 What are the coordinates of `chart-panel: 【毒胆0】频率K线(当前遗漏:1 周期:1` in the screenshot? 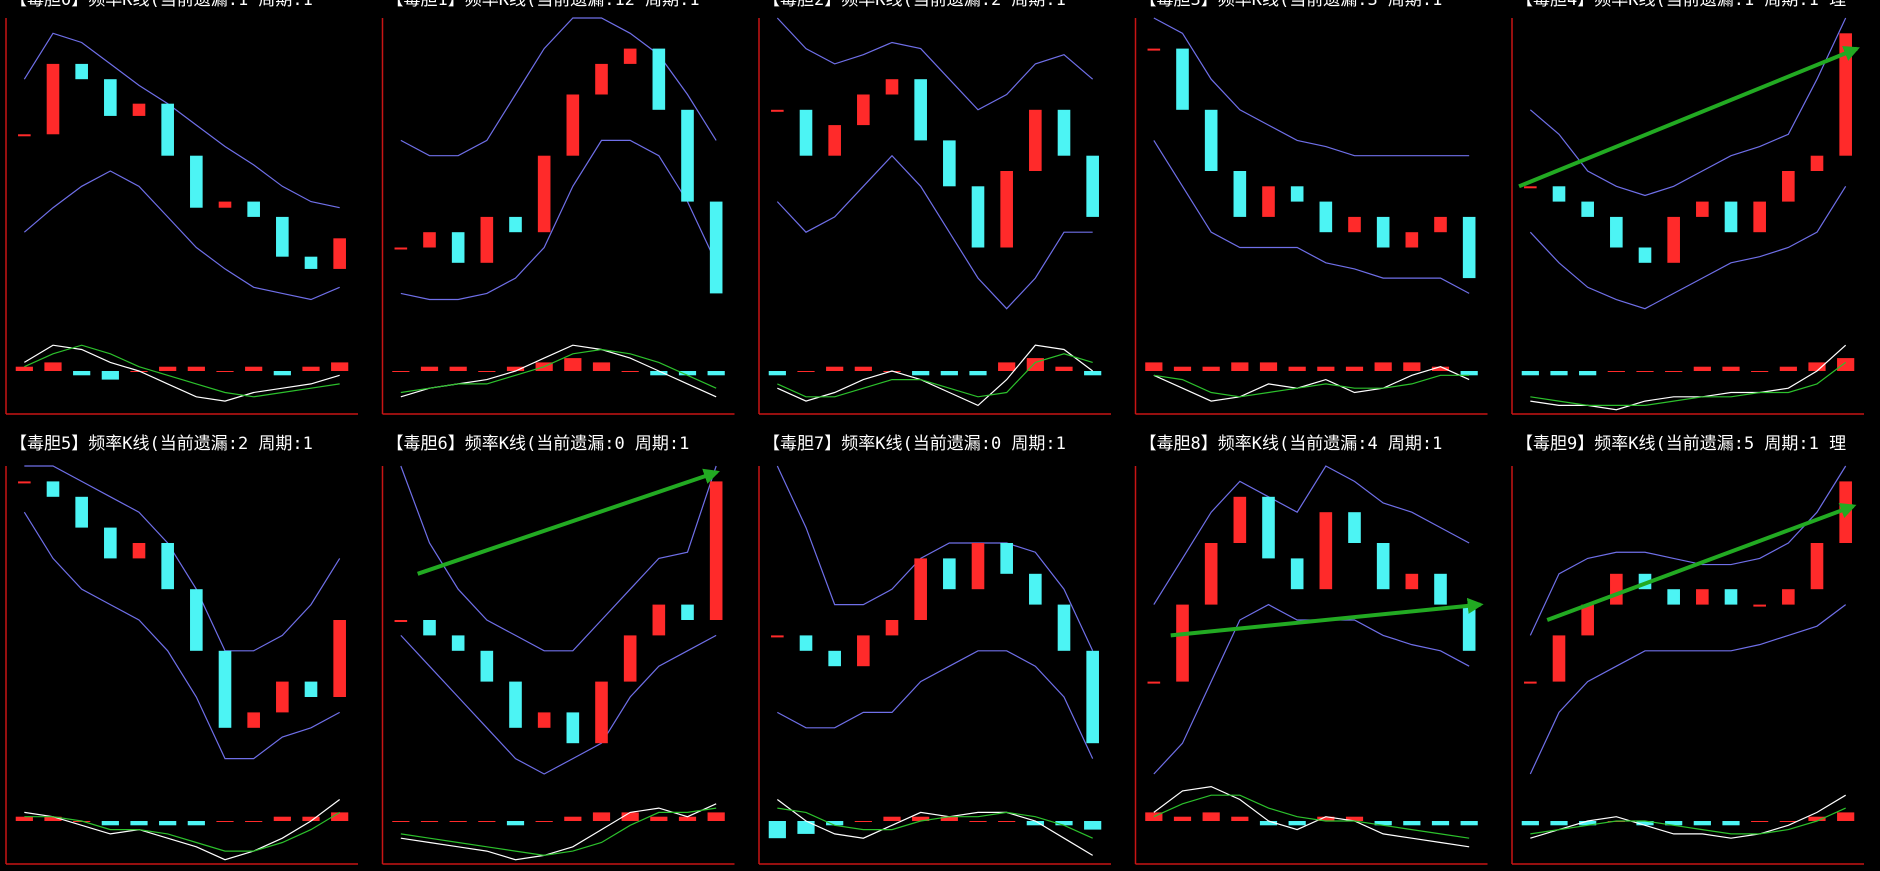 It's located at (181, 207).